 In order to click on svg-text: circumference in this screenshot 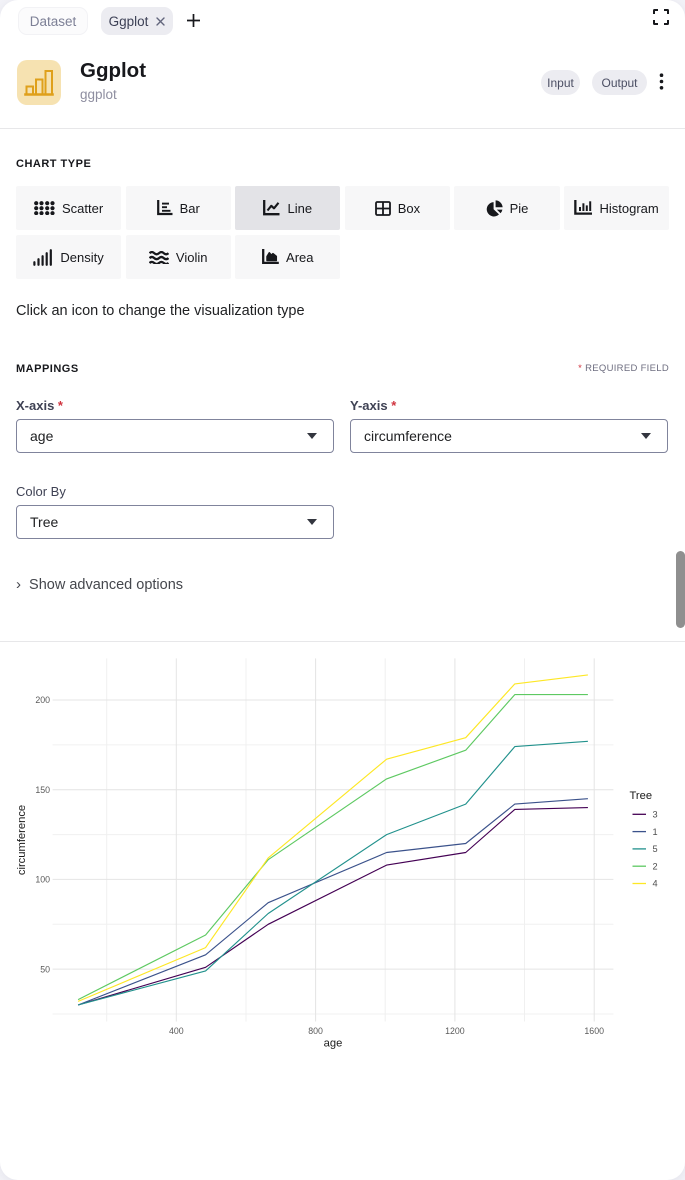, I will do `click(22, 840)`.